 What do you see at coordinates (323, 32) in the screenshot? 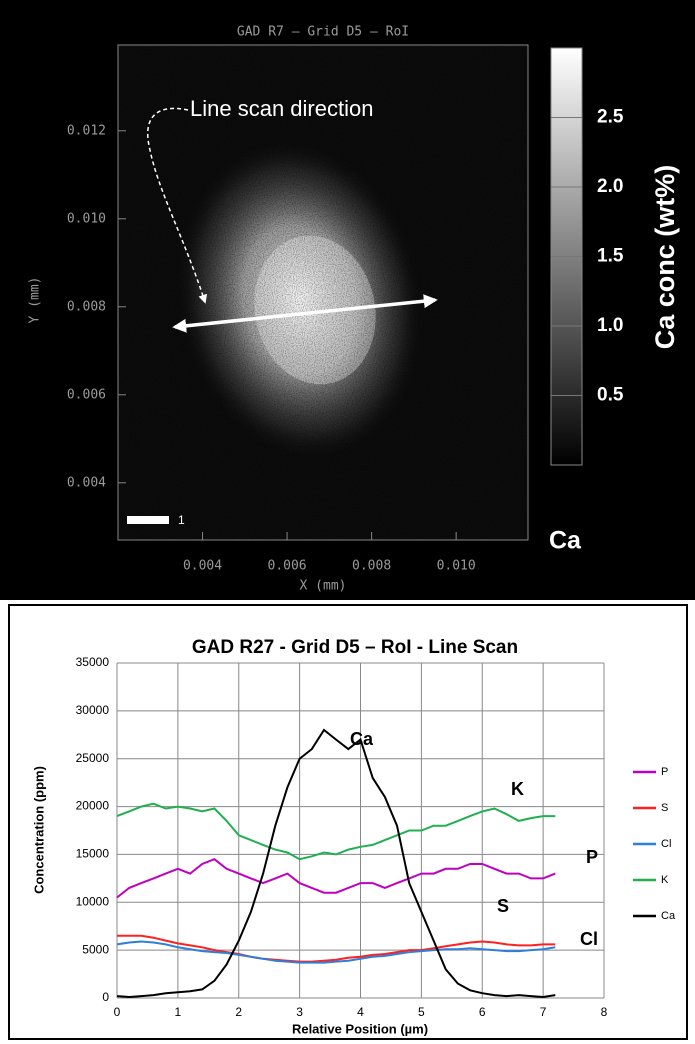
I see `chart-title: GAD R7 – Grid D5 – RoI` at bounding box center [323, 32].